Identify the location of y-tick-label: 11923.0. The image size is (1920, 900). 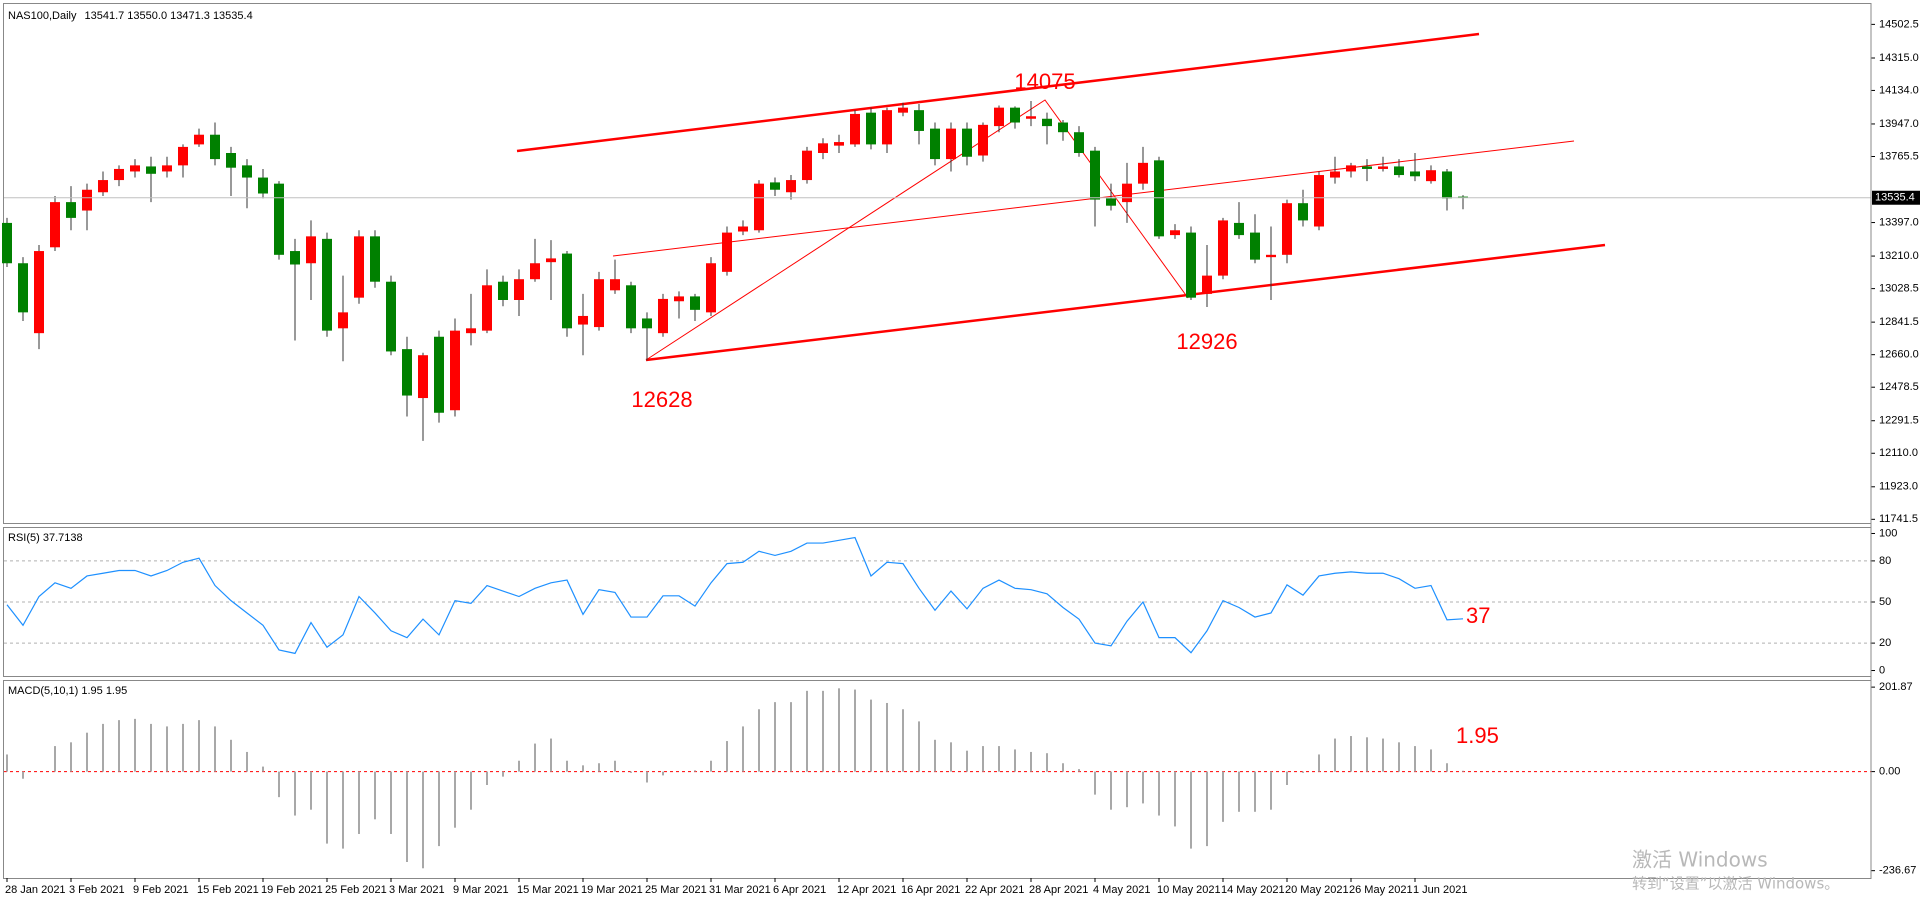
(1898, 487).